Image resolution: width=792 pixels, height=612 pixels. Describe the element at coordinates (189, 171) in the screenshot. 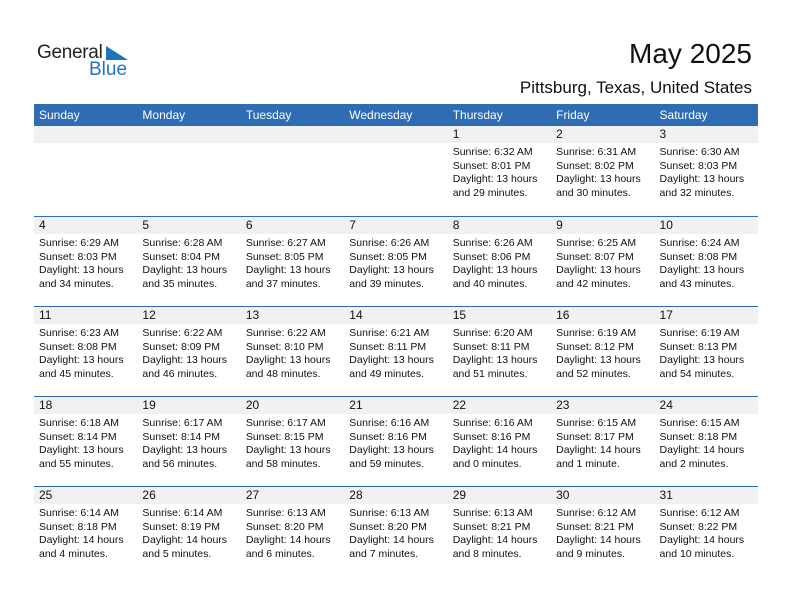

I see `empty-day-cell` at that location.